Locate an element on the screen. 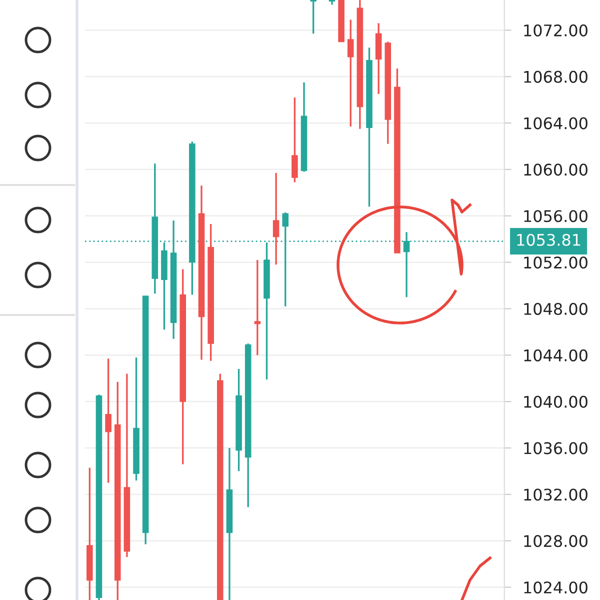 The height and width of the screenshot is (600, 600). y-tick-label: 1056.00 is located at coordinates (556, 216).